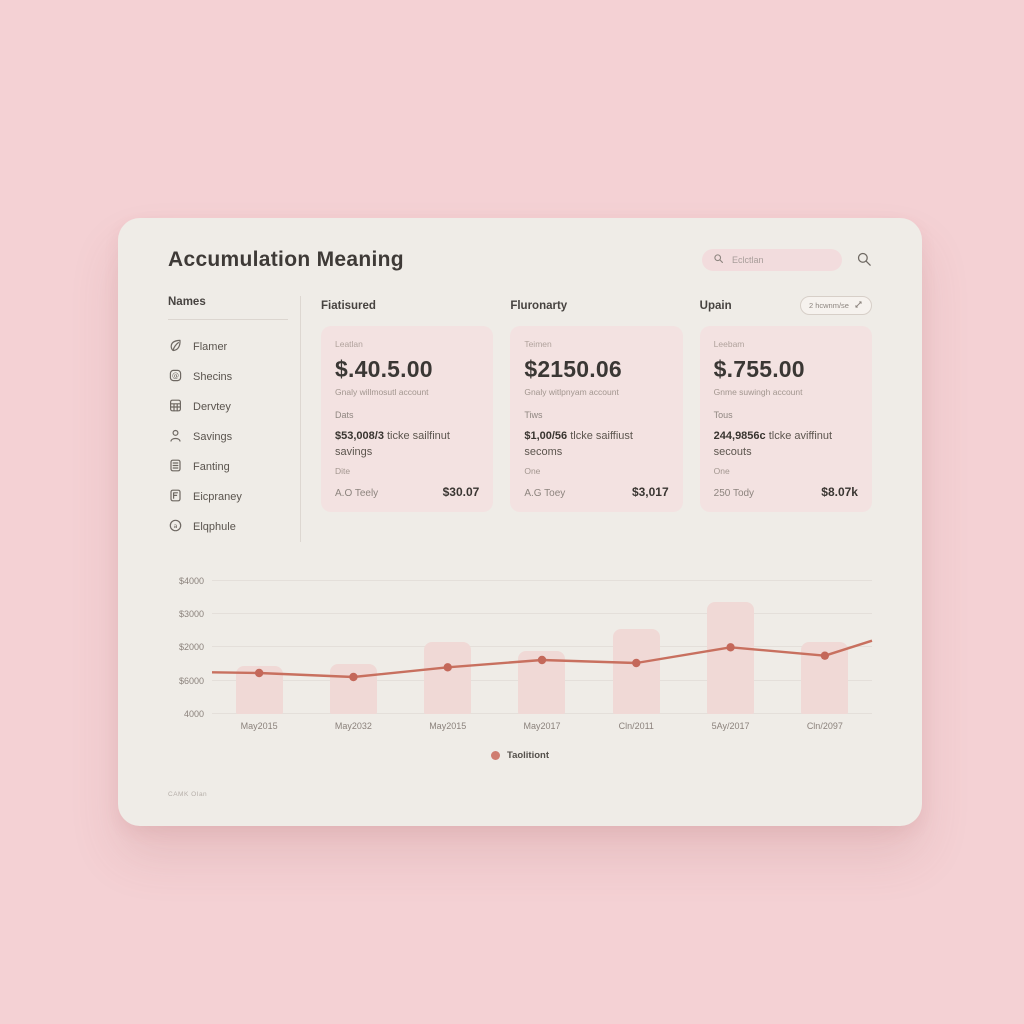  I want to click on x-tick-label: May2032, so click(353, 726).